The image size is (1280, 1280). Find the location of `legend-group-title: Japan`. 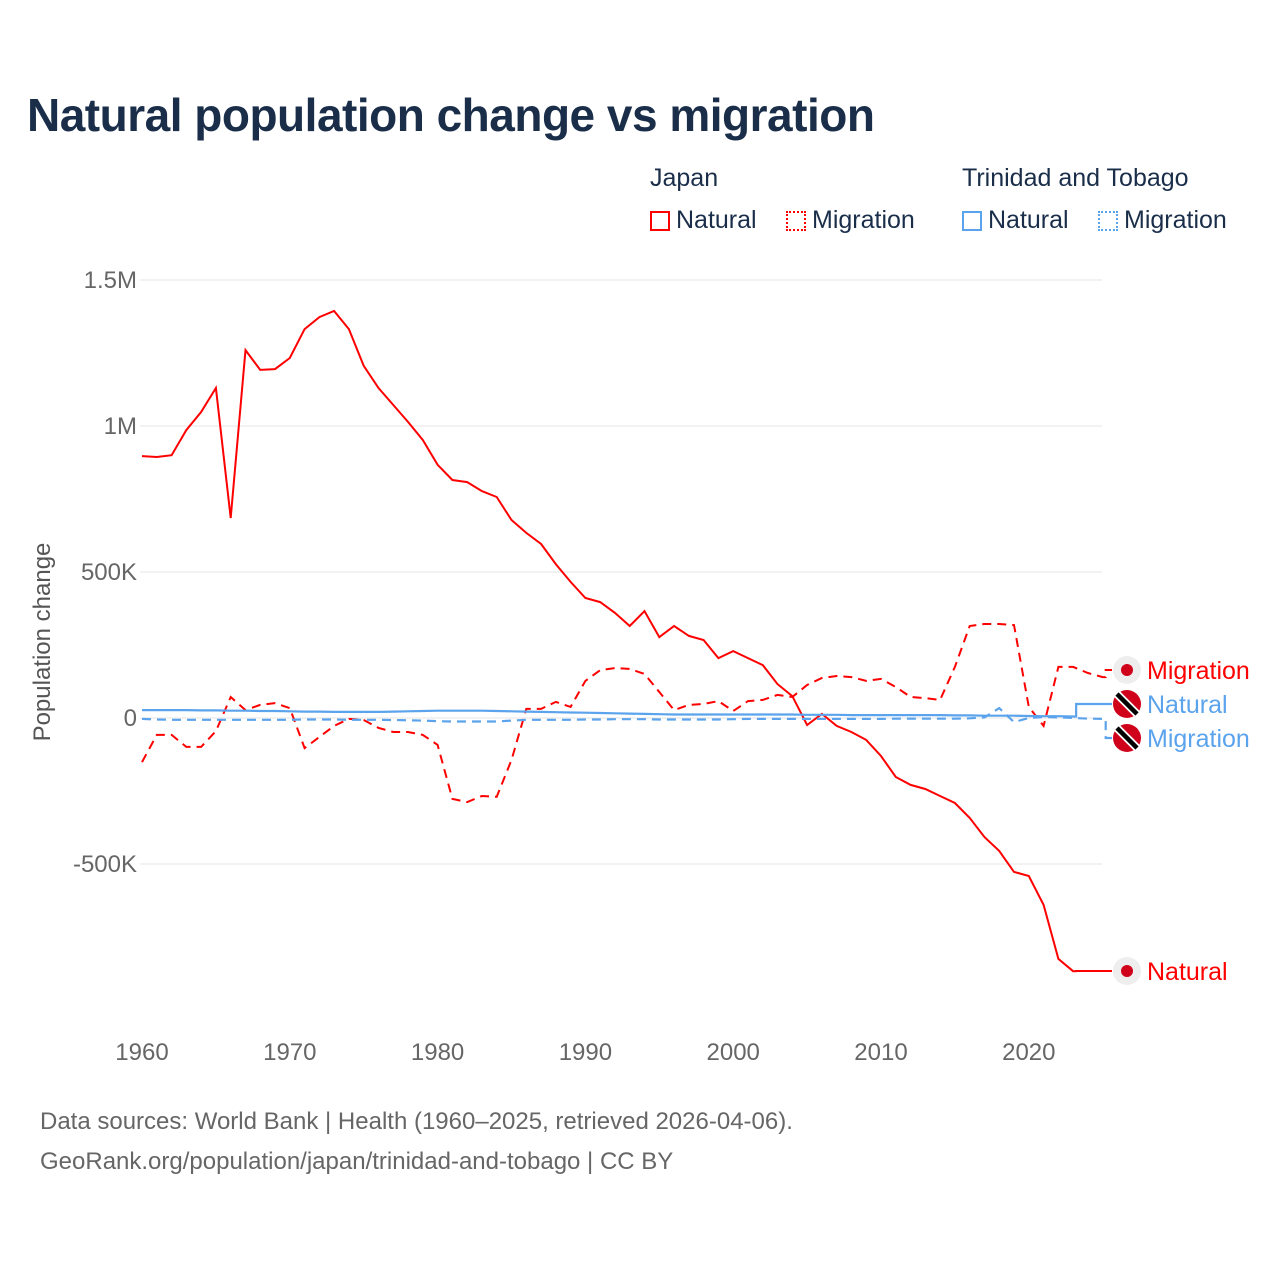

legend-group-title: Japan is located at coordinates (684, 178).